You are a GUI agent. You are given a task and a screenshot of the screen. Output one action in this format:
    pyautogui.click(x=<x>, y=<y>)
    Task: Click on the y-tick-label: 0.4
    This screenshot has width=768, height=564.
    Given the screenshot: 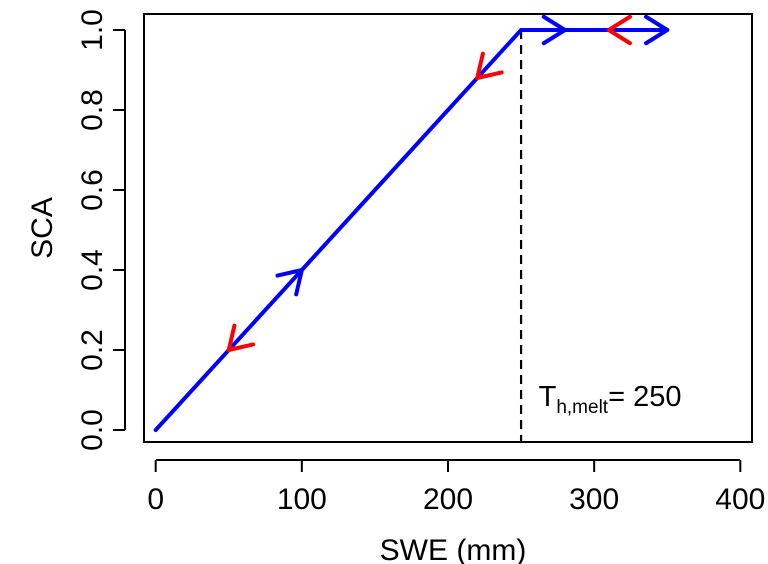 What is the action you would take?
    pyautogui.click(x=92, y=270)
    